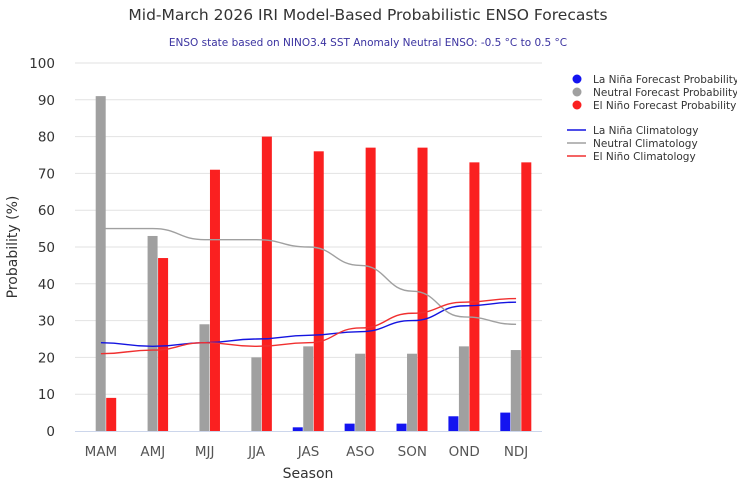 The height and width of the screenshot is (496, 737). Describe the element at coordinates (46, 138) in the screenshot. I see `y-tick-label: 80` at that location.